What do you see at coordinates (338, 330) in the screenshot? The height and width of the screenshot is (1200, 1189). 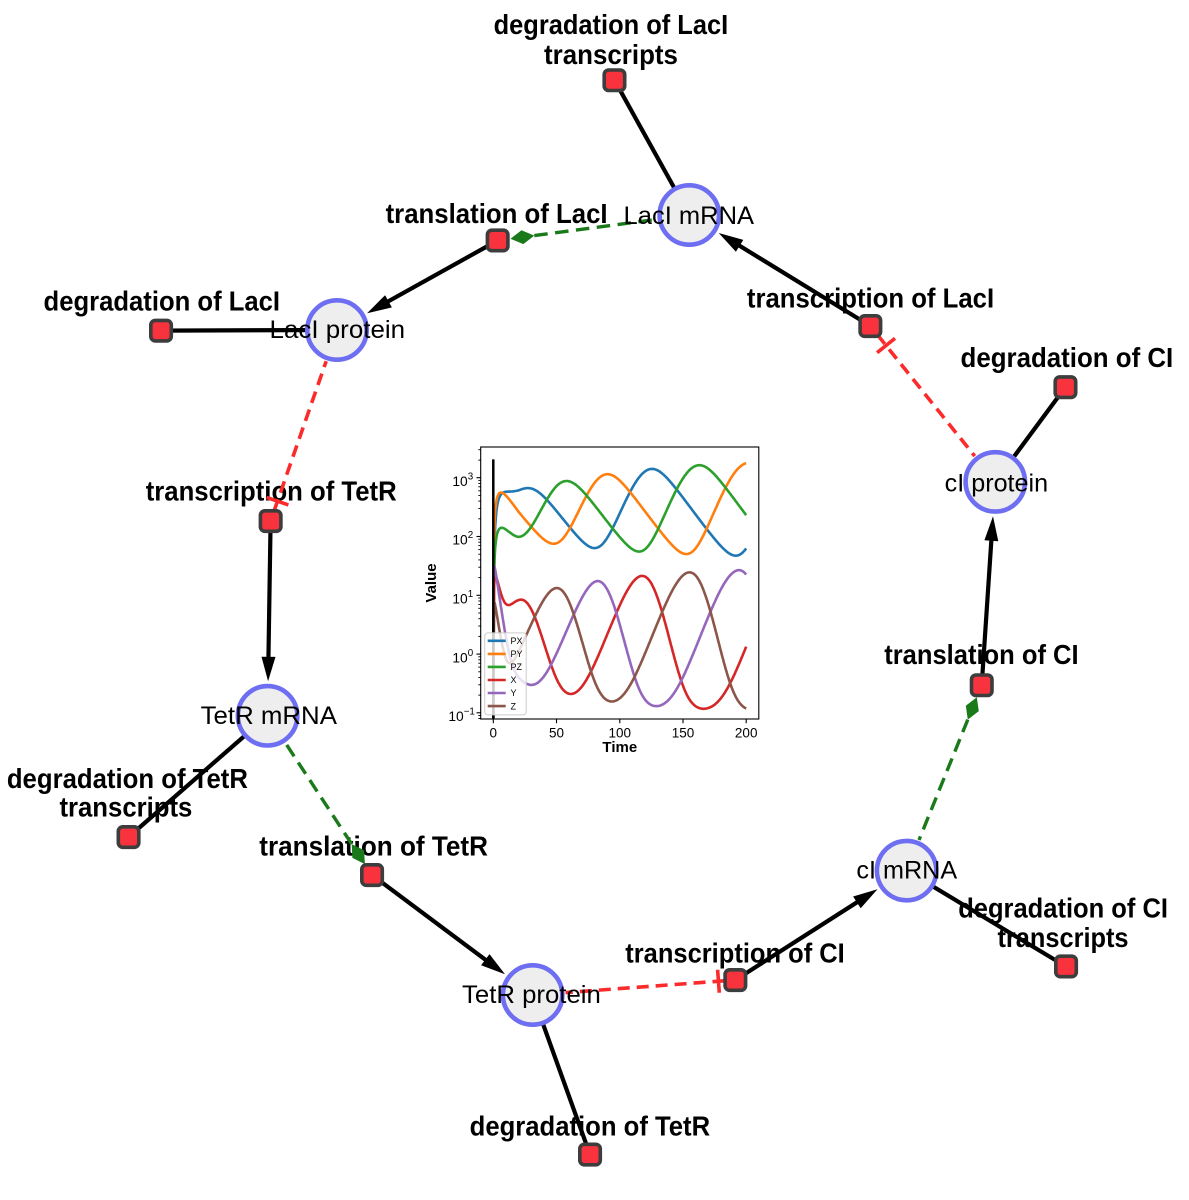 I see `svg-text: LacI protein` at bounding box center [338, 330].